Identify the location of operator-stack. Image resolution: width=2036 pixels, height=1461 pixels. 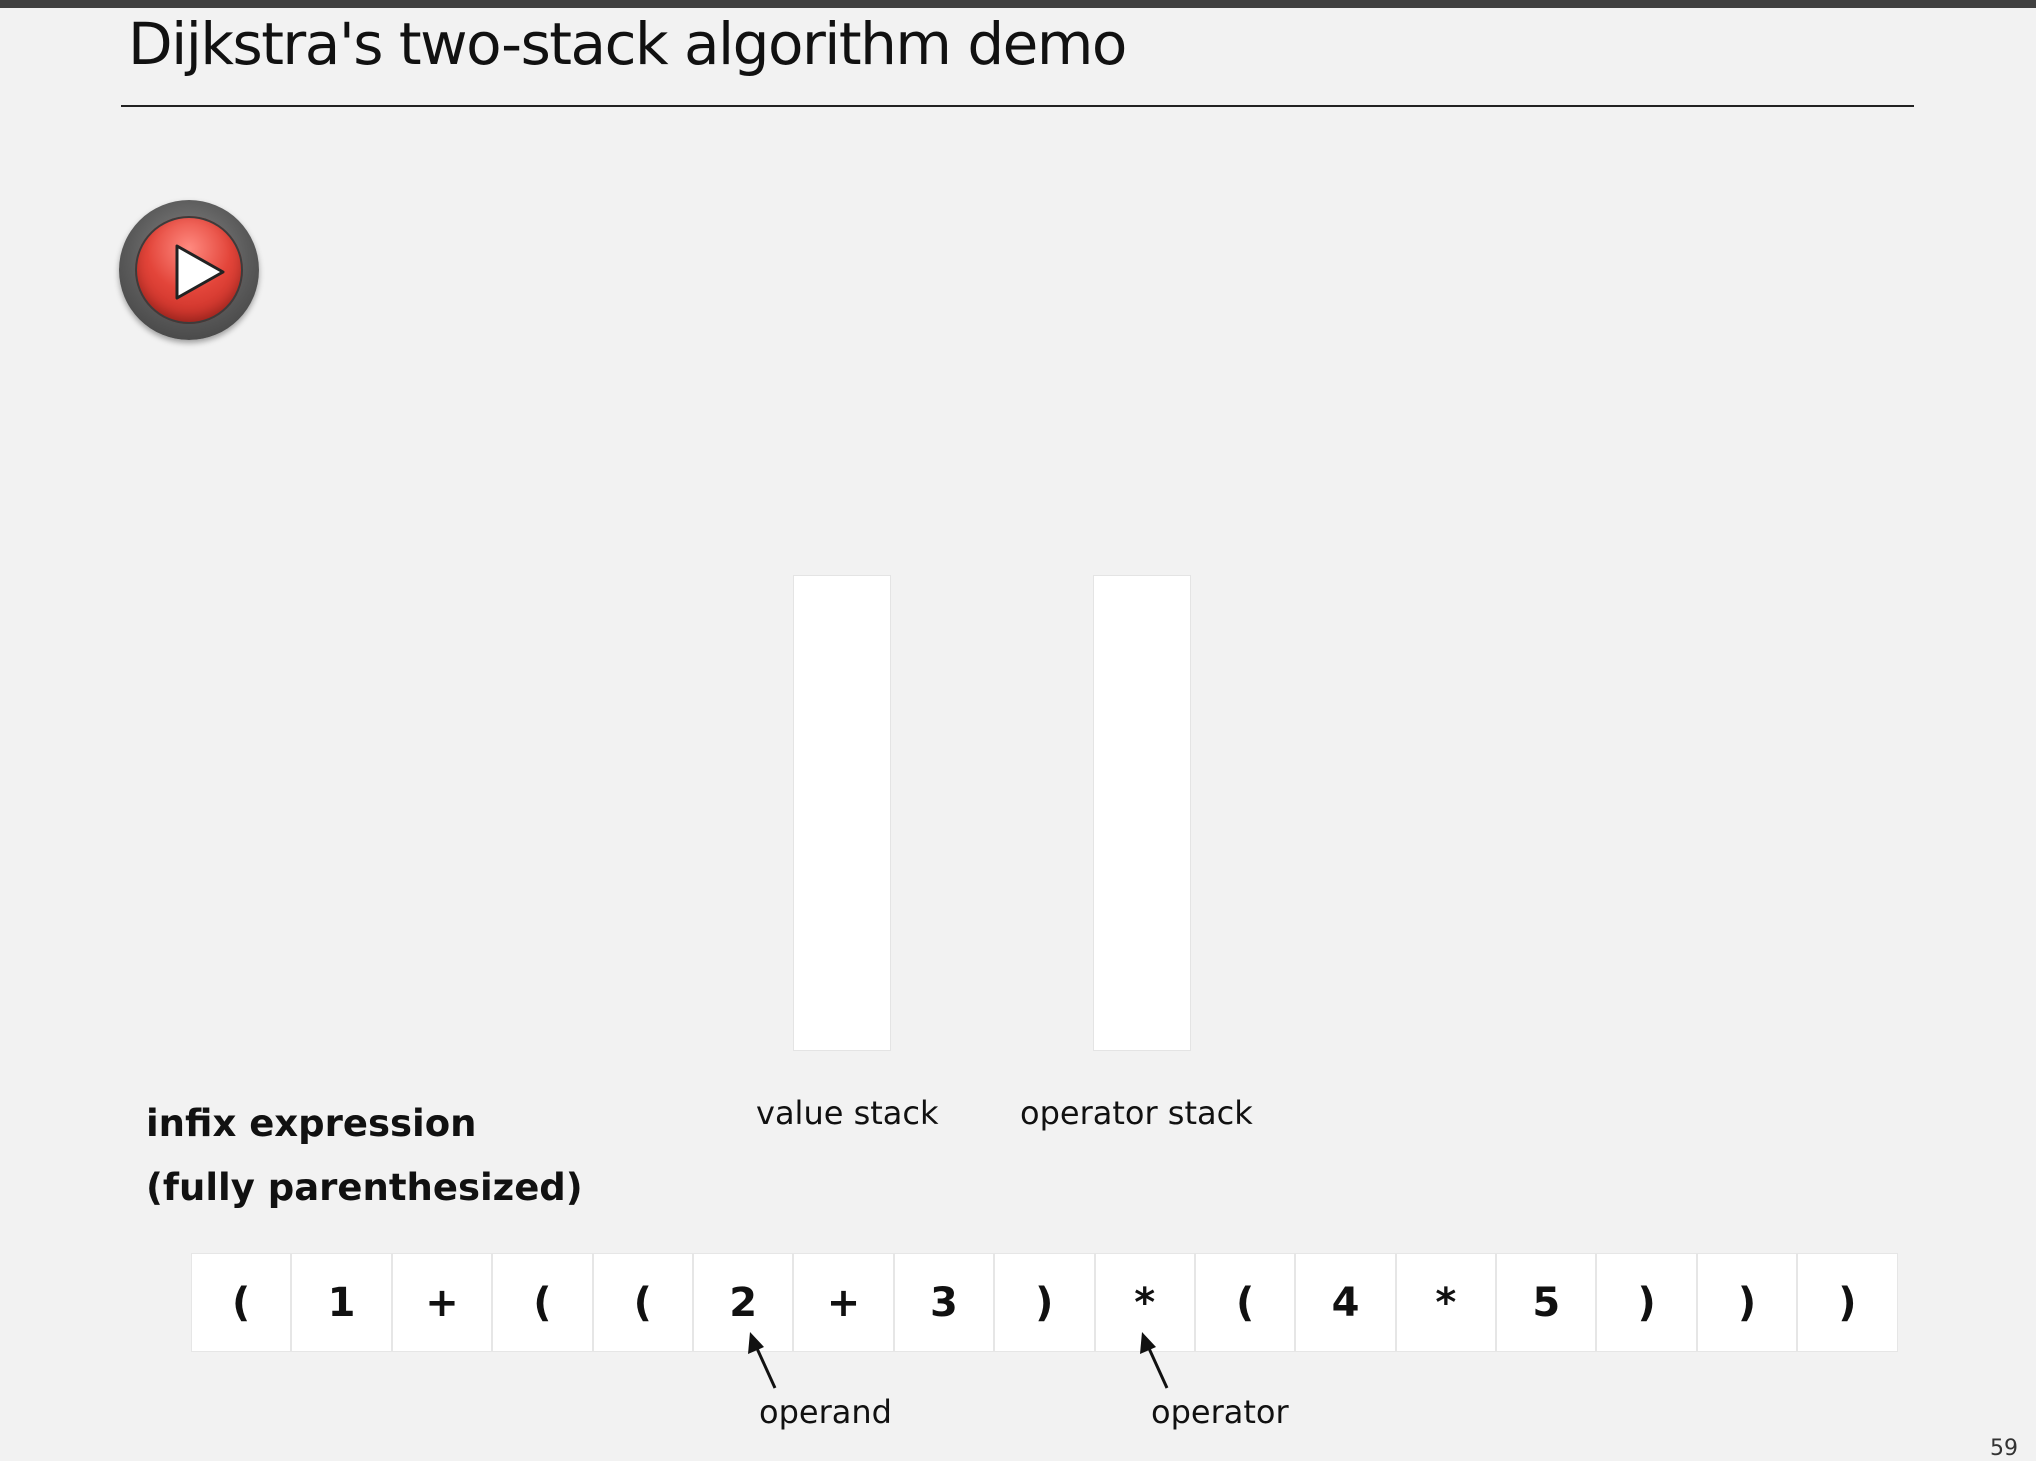
(1142, 813).